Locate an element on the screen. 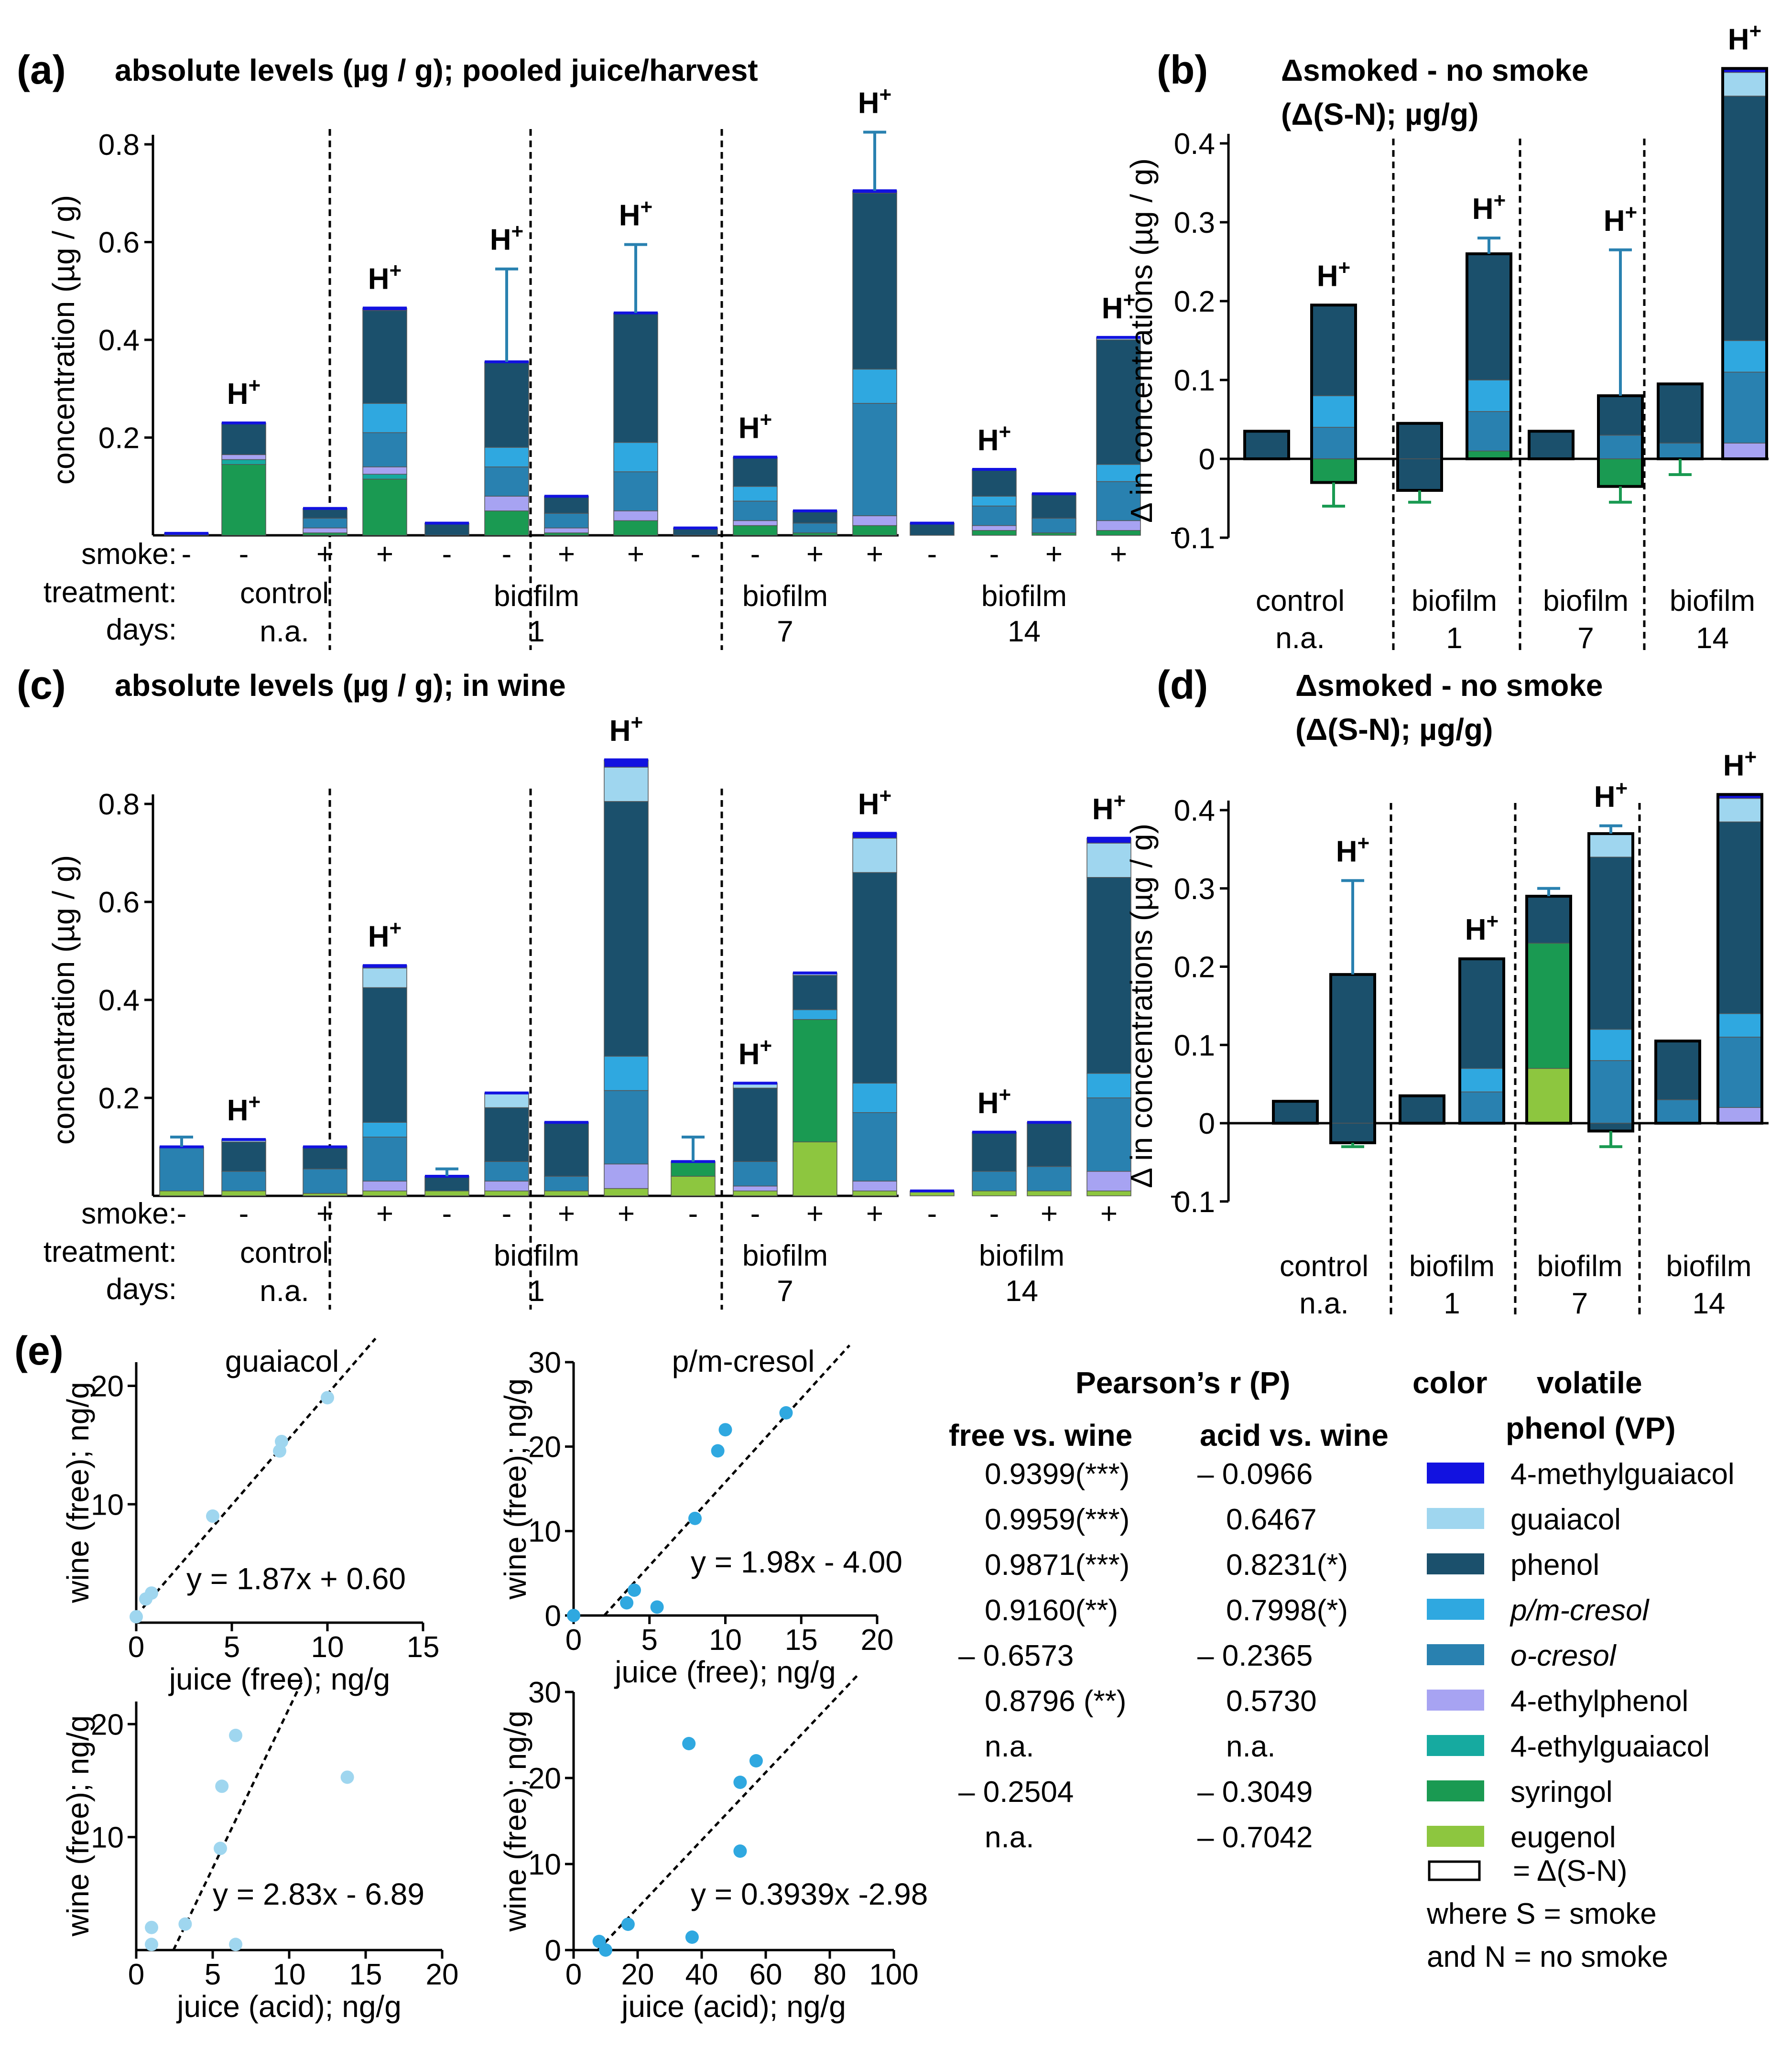  y-tick-label: 0 is located at coordinates (1207, 1123).